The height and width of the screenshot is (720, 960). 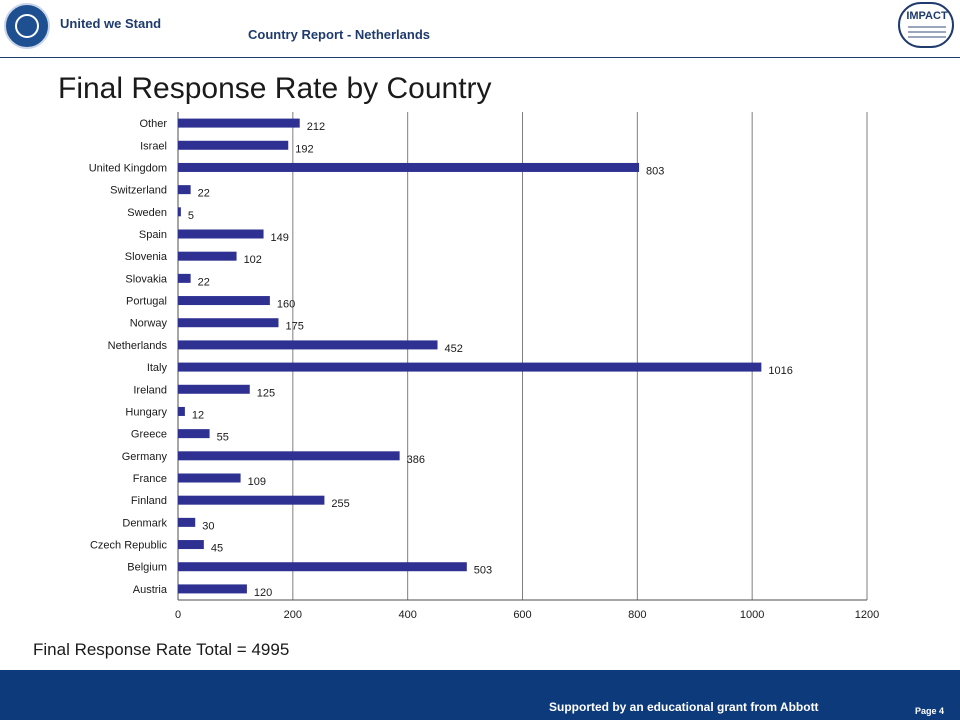 What do you see at coordinates (251, 500) in the screenshot?
I see `bar-finland` at bounding box center [251, 500].